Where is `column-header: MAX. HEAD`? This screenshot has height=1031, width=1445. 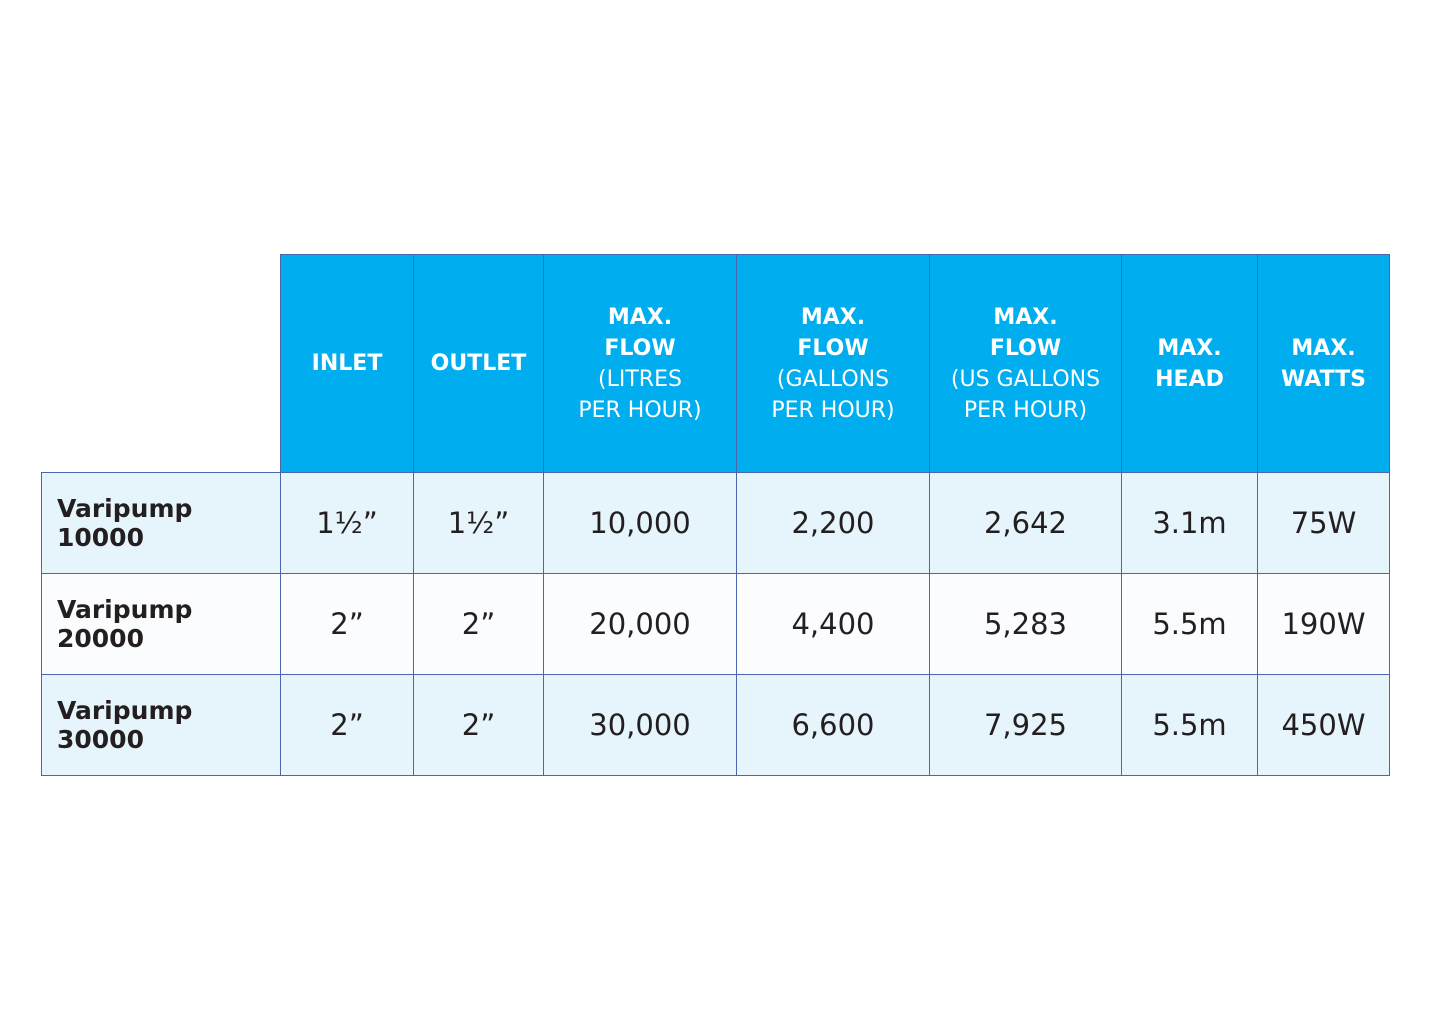 column-header: MAX. HEAD is located at coordinates (1189, 363).